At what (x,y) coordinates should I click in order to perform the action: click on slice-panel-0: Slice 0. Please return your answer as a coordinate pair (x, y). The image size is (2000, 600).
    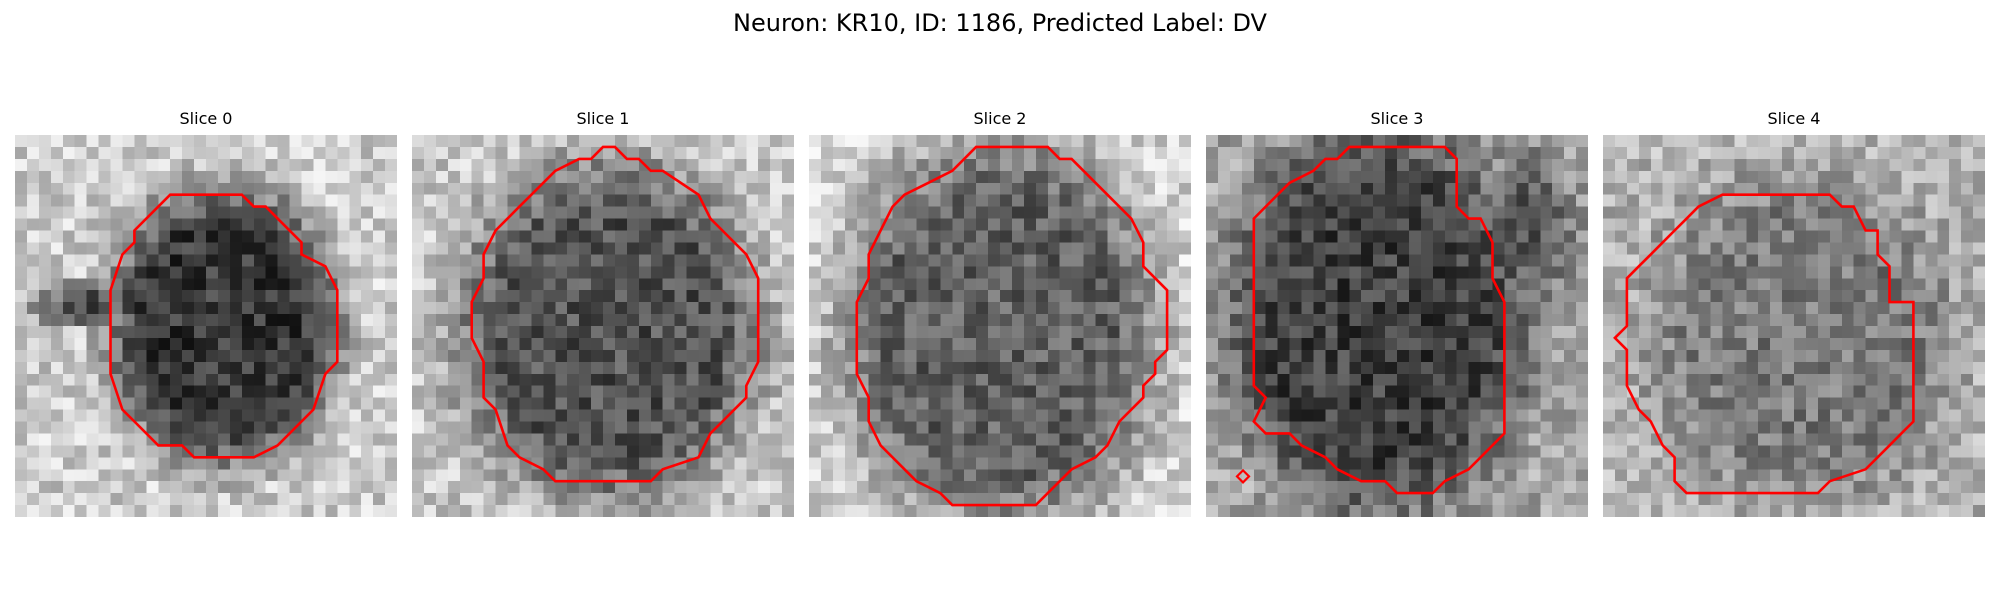
    Looking at the image, I should click on (206, 315).